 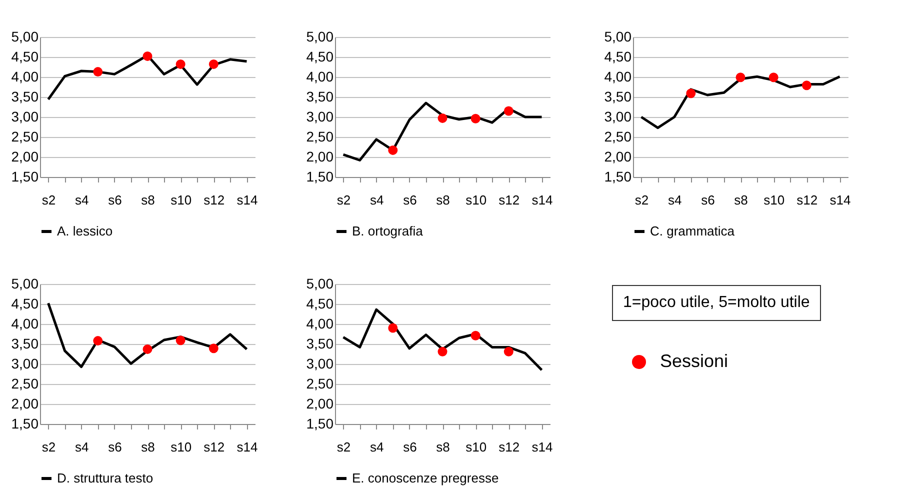 I want to click on text: Sessioni, so click(x=694, y=361).